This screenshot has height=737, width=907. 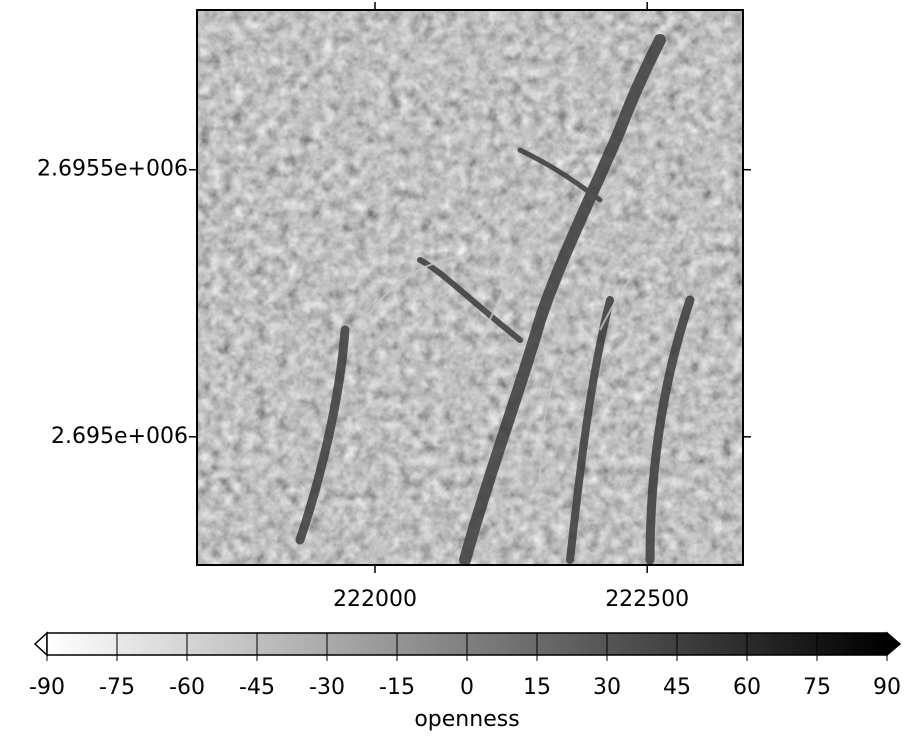 What do you see at coordinates (47, 687) in the screenshot?
I see `colorbar-tick-label: -90` at bounding box center [47, 687].